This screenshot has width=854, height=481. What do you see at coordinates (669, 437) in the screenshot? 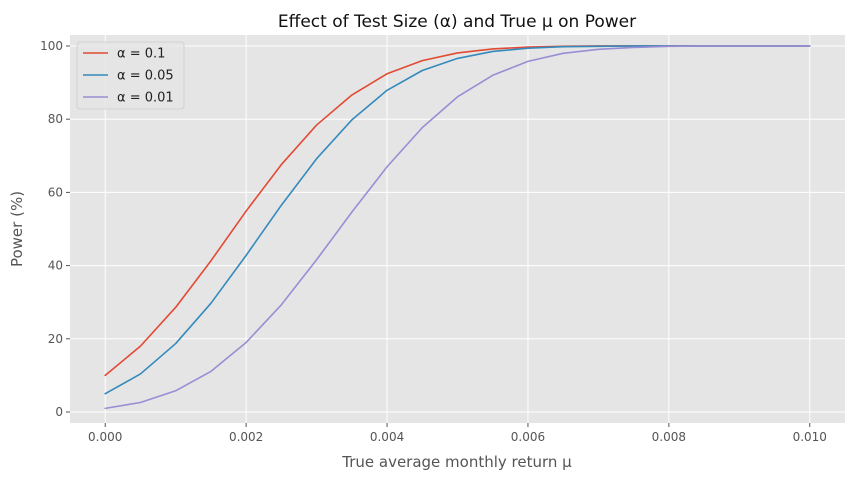
I see `x-tick-label: 0.008` at bounding box center [669, 437].